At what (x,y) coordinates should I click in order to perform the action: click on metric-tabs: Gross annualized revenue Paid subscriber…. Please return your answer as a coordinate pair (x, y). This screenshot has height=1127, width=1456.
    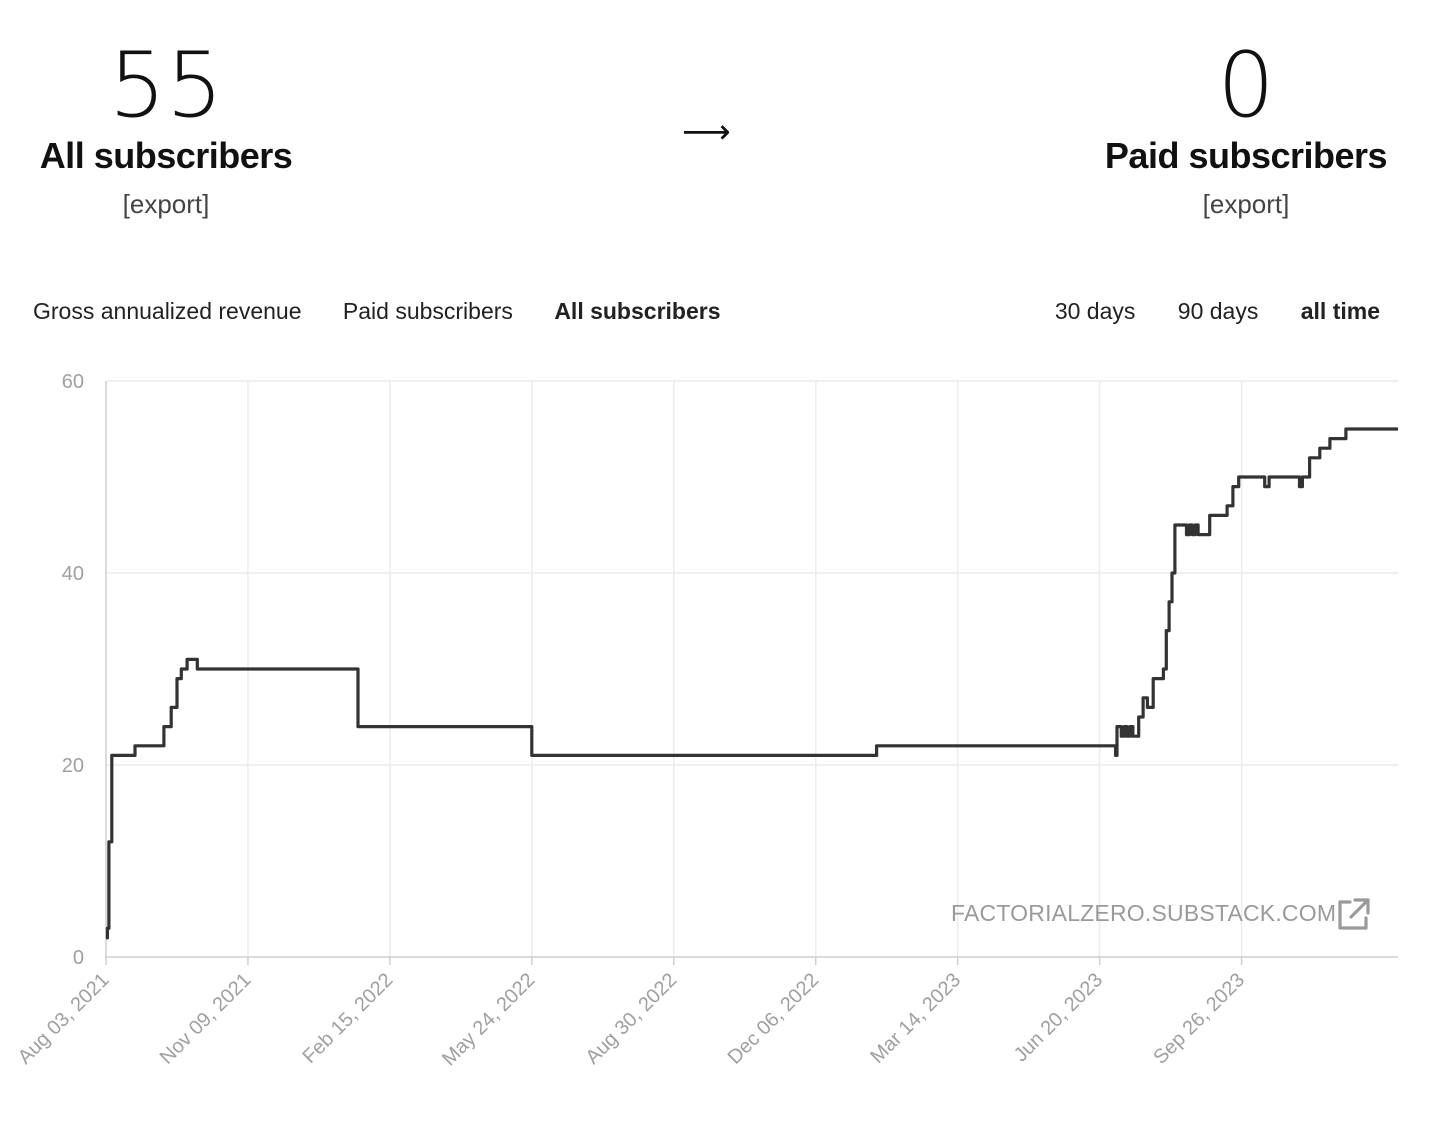
    Looking at the image, I should click on (394, 311).